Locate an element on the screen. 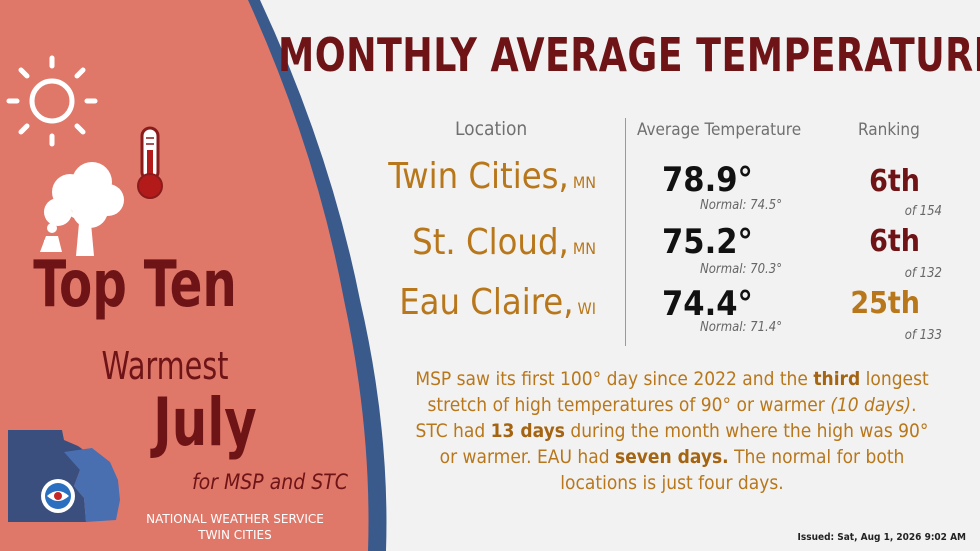 This screenshot has height=551, width=980. city-name: Eau Claire, is located at coordinates (486, 302).